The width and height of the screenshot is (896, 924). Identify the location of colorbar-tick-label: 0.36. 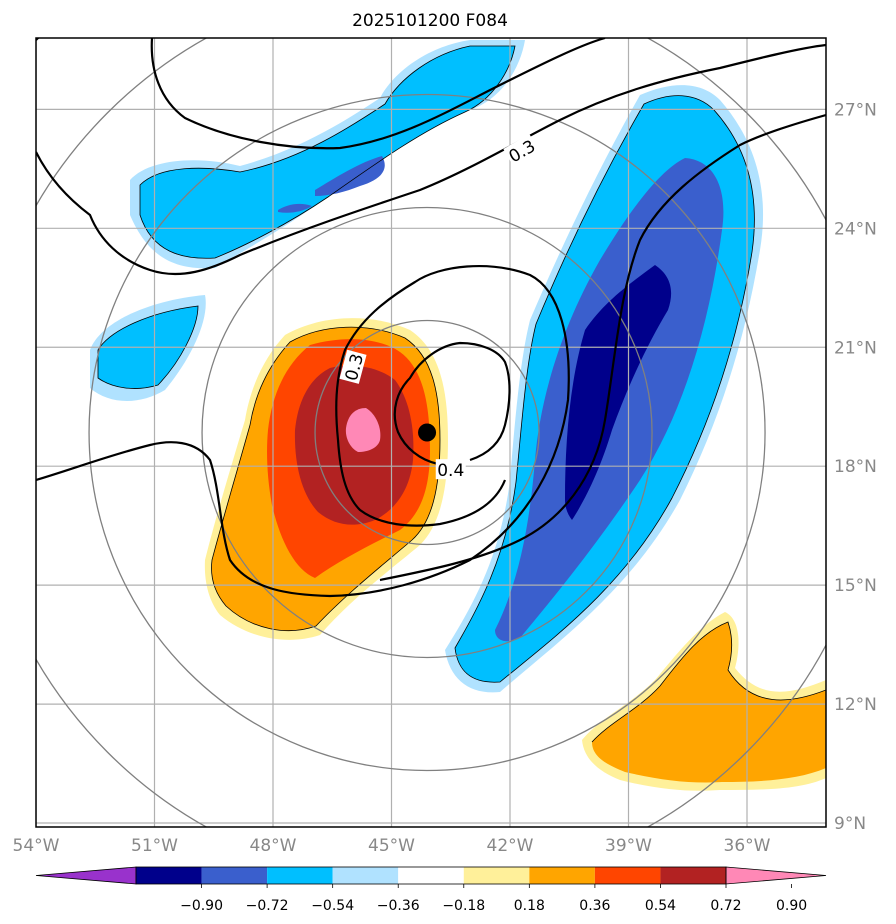
(594, 906).